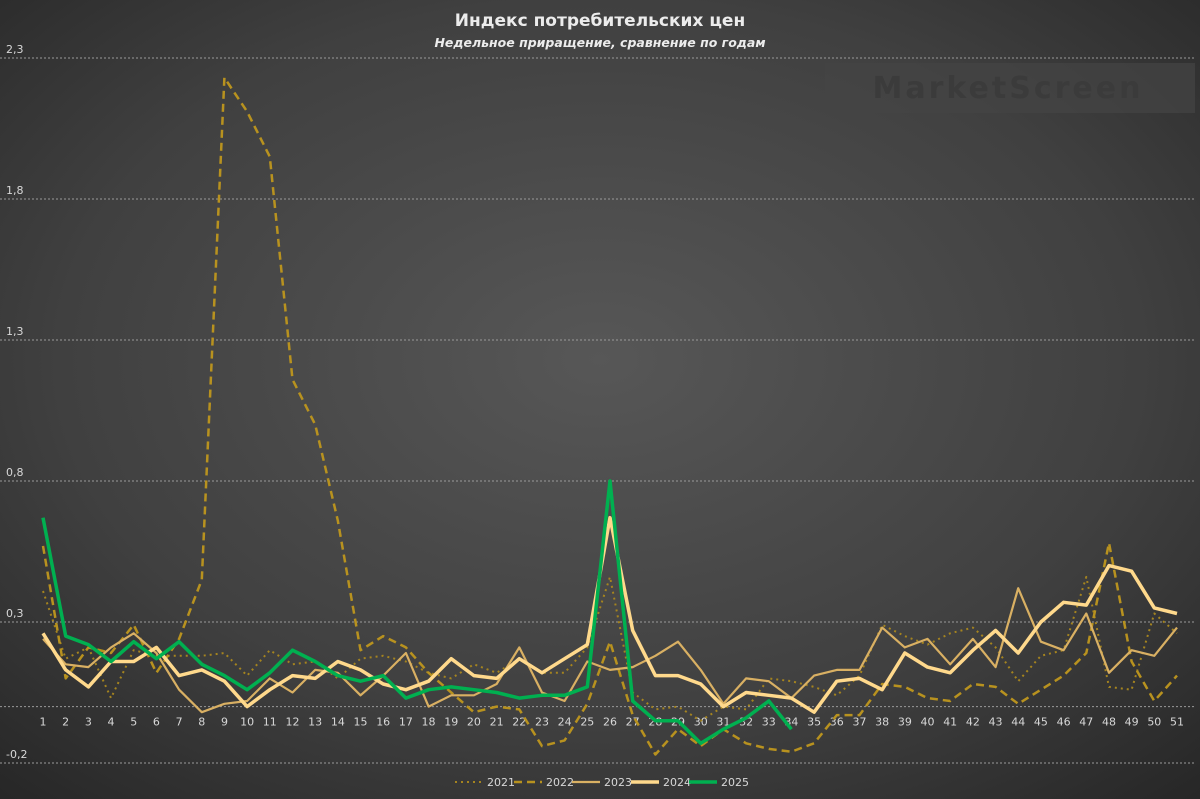 This screenshot has height=799, width=1200. I want to click on x-tick-label: 11, so click(270, 722).